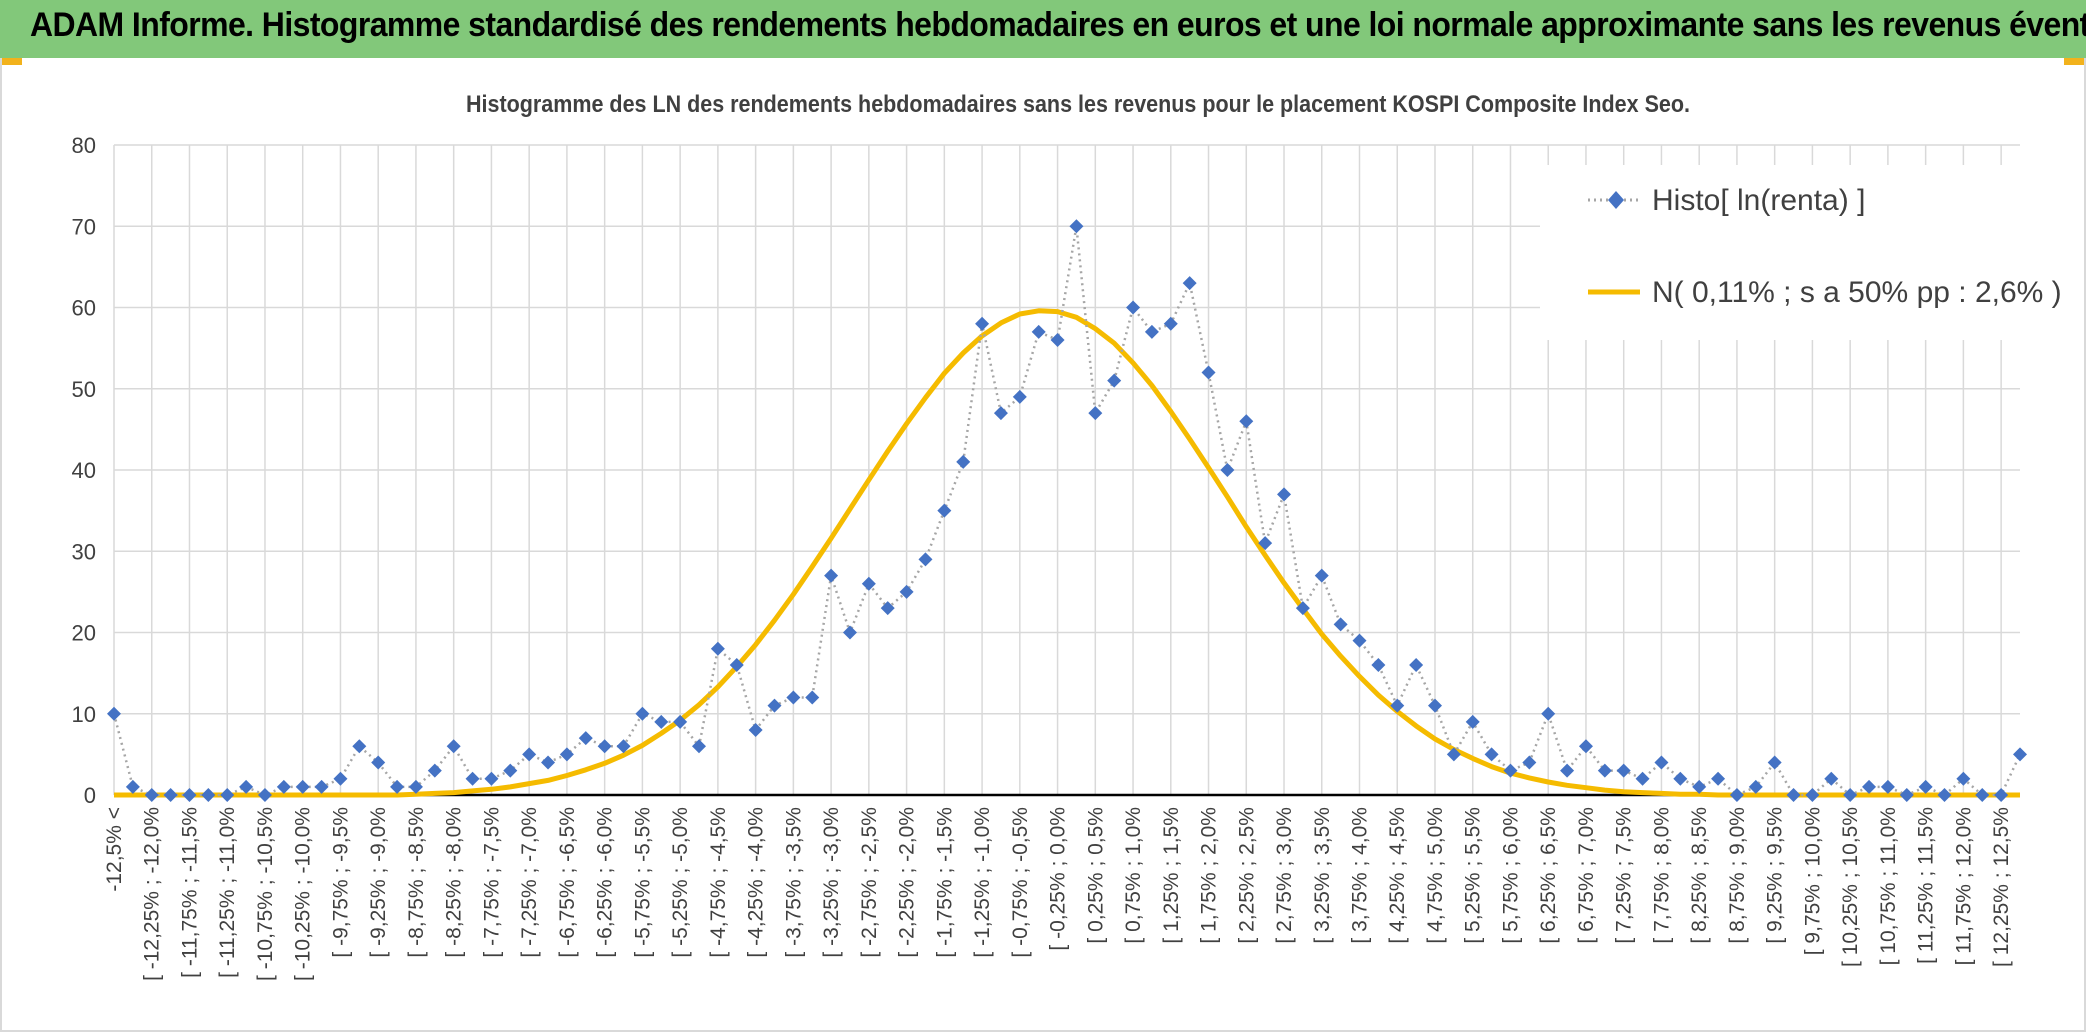  What do you see at coordinates (718, 882) in the screenshot?
I see `x-tick-label: [ -4,75% ; -4,5%` at bounding box center [718, 882].